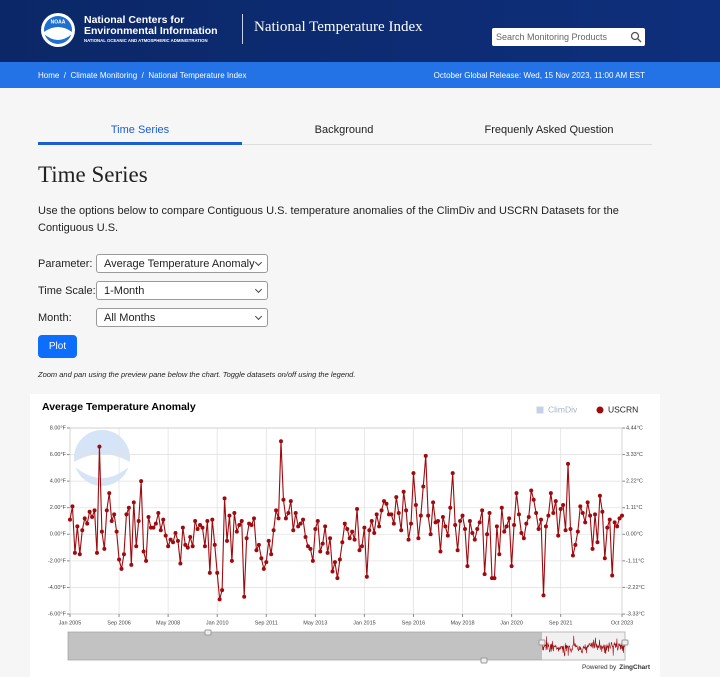  What do you see at coordinates (561, 623) in the screenshot?
I see `x-tick-label: Sep 2021` at bounding box center [561, 623].